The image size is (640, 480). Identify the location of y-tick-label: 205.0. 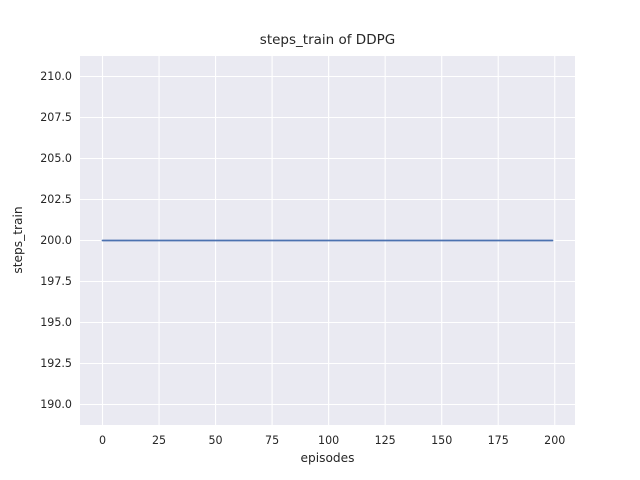
(56, 158).